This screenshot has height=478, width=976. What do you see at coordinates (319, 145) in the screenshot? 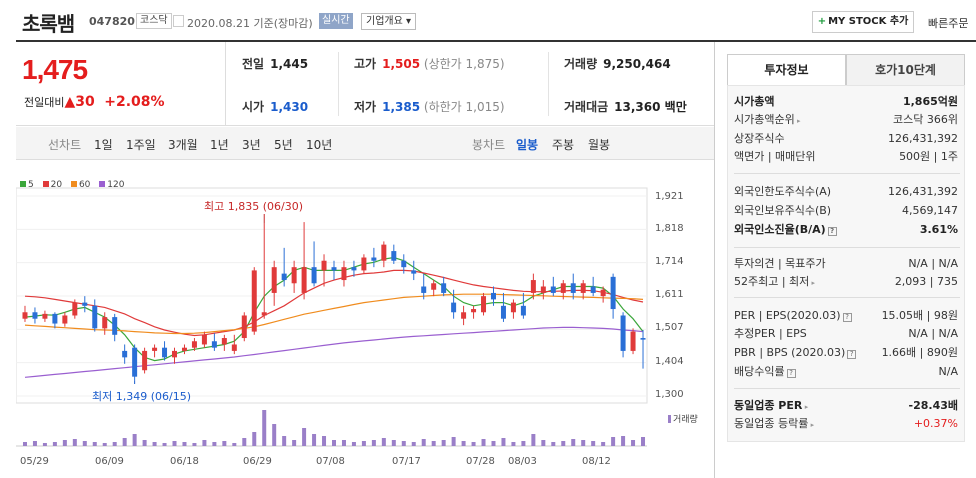
I see `period-10y: 10년` at bounding box center [319, 145].